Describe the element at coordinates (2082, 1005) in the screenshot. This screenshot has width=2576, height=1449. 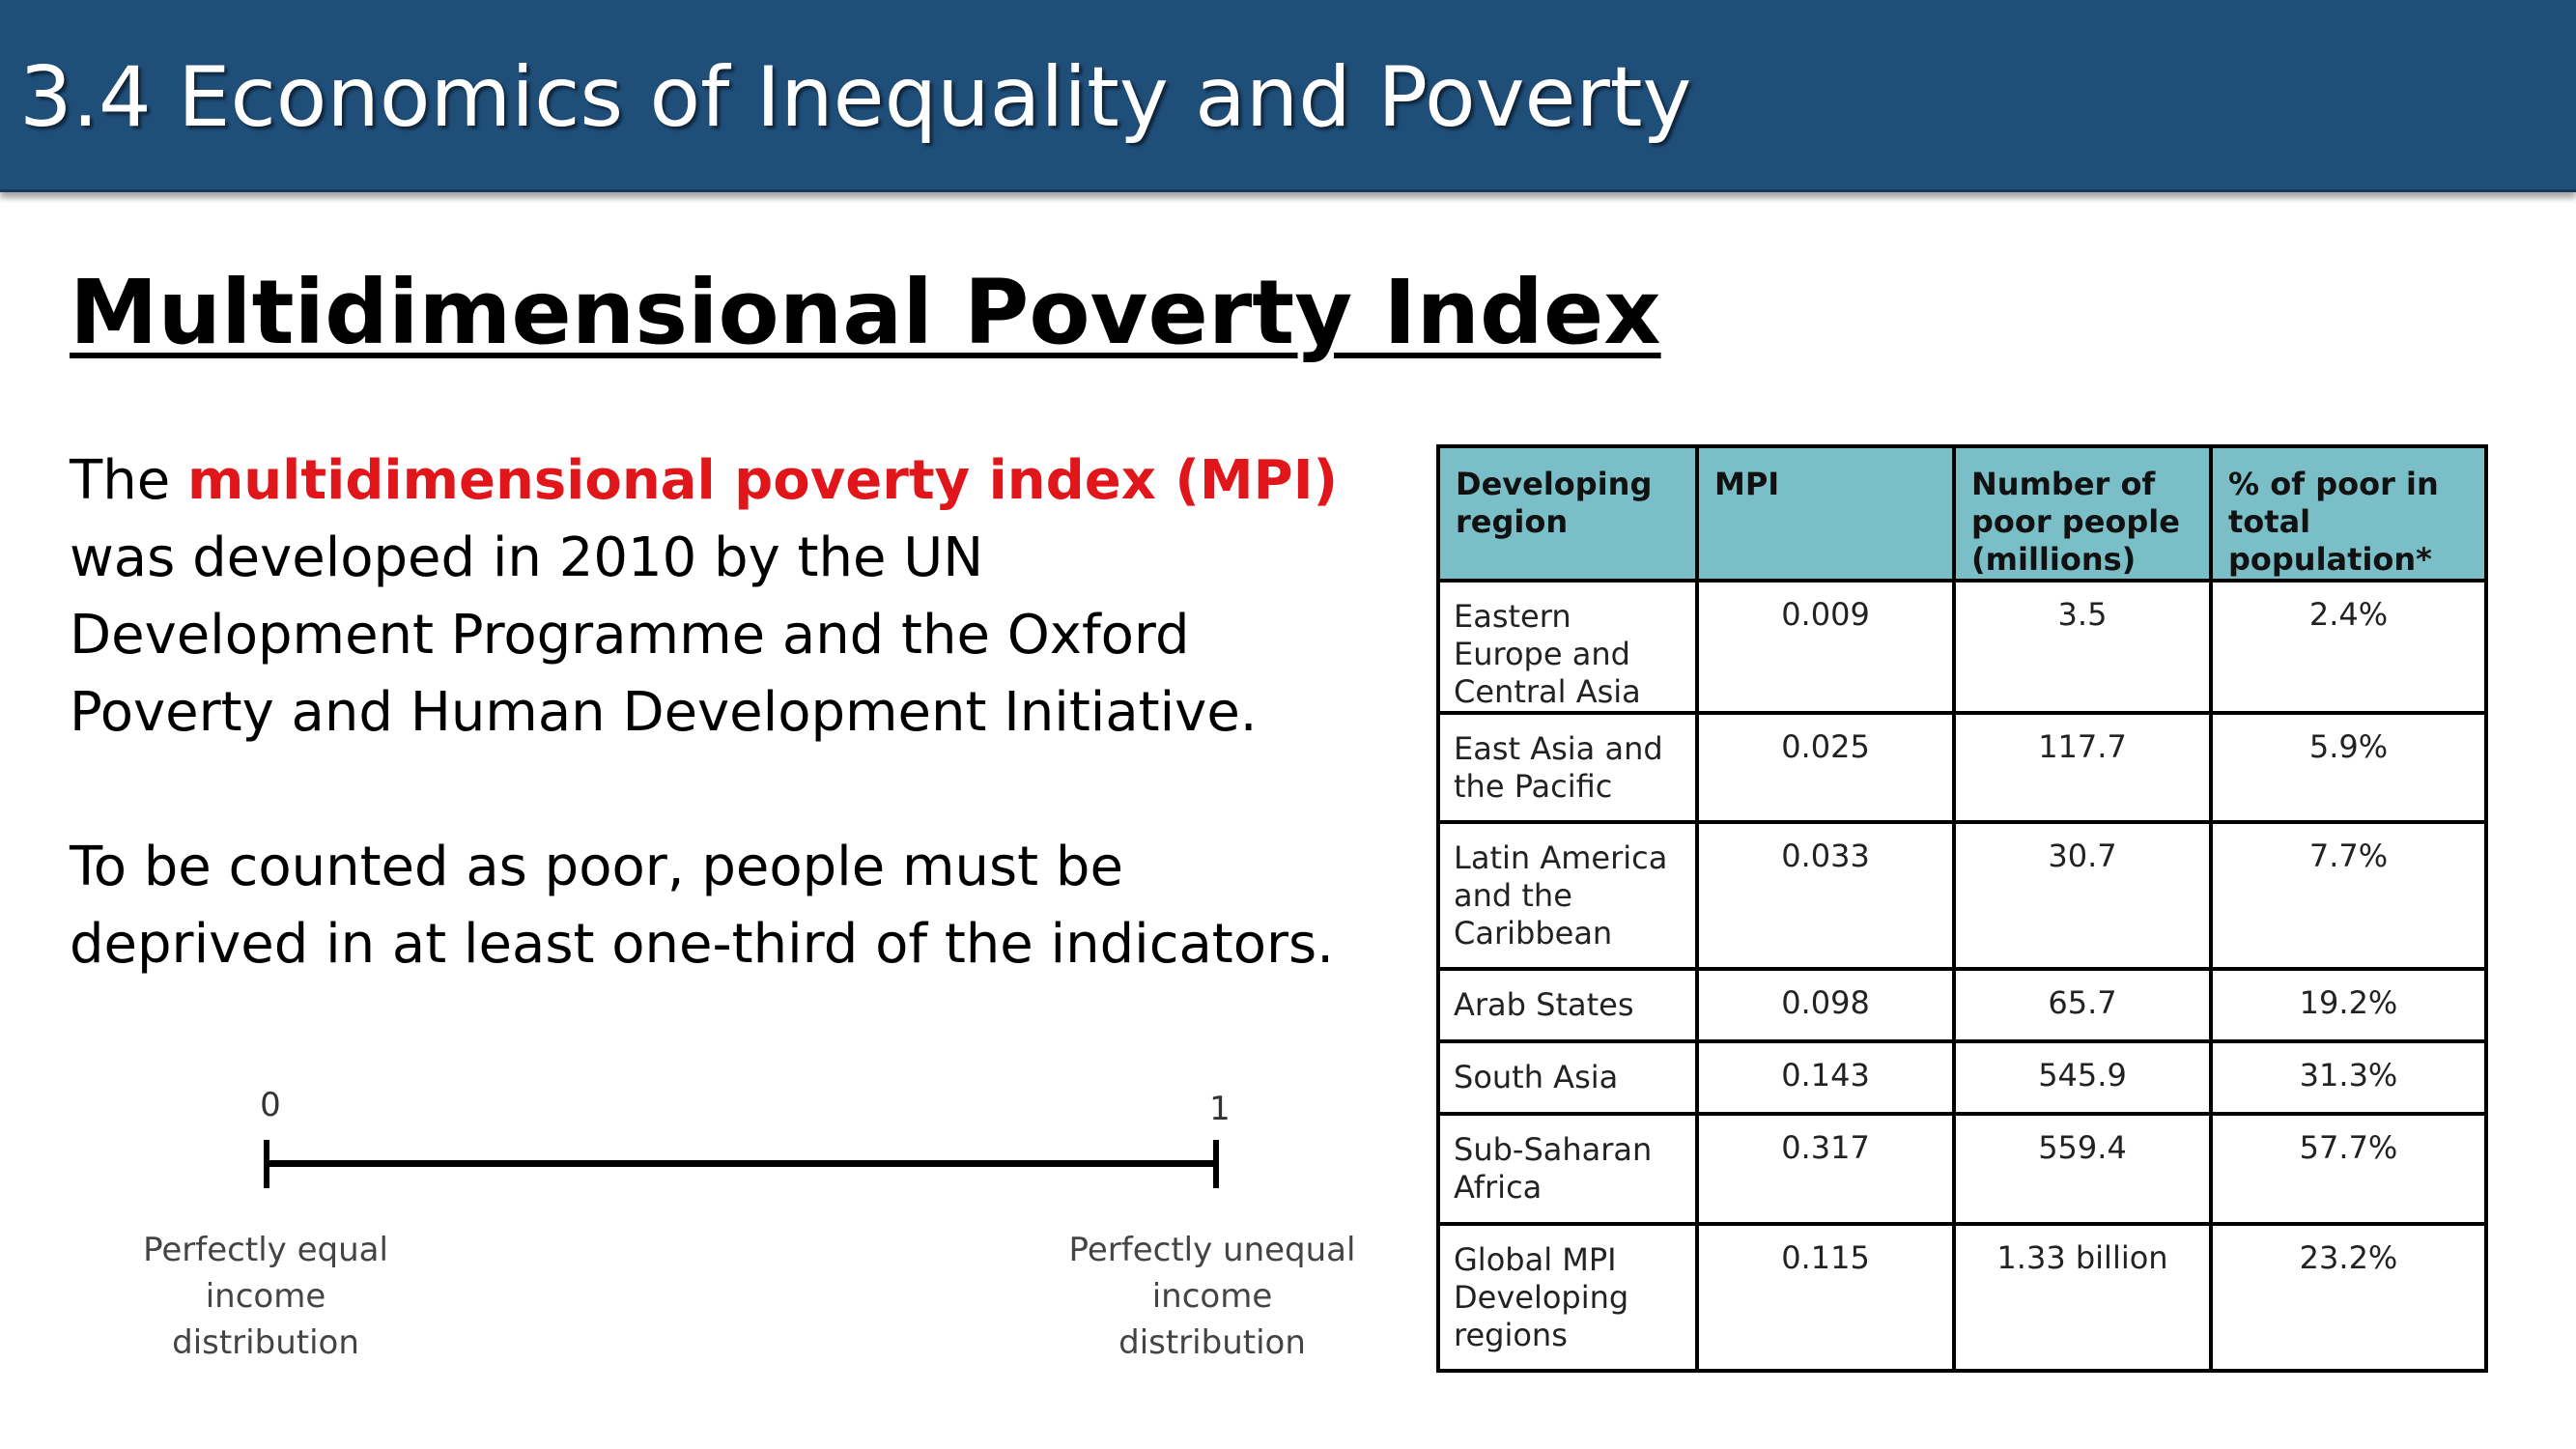
I see `poor-people-cell: 65.7` at that location.